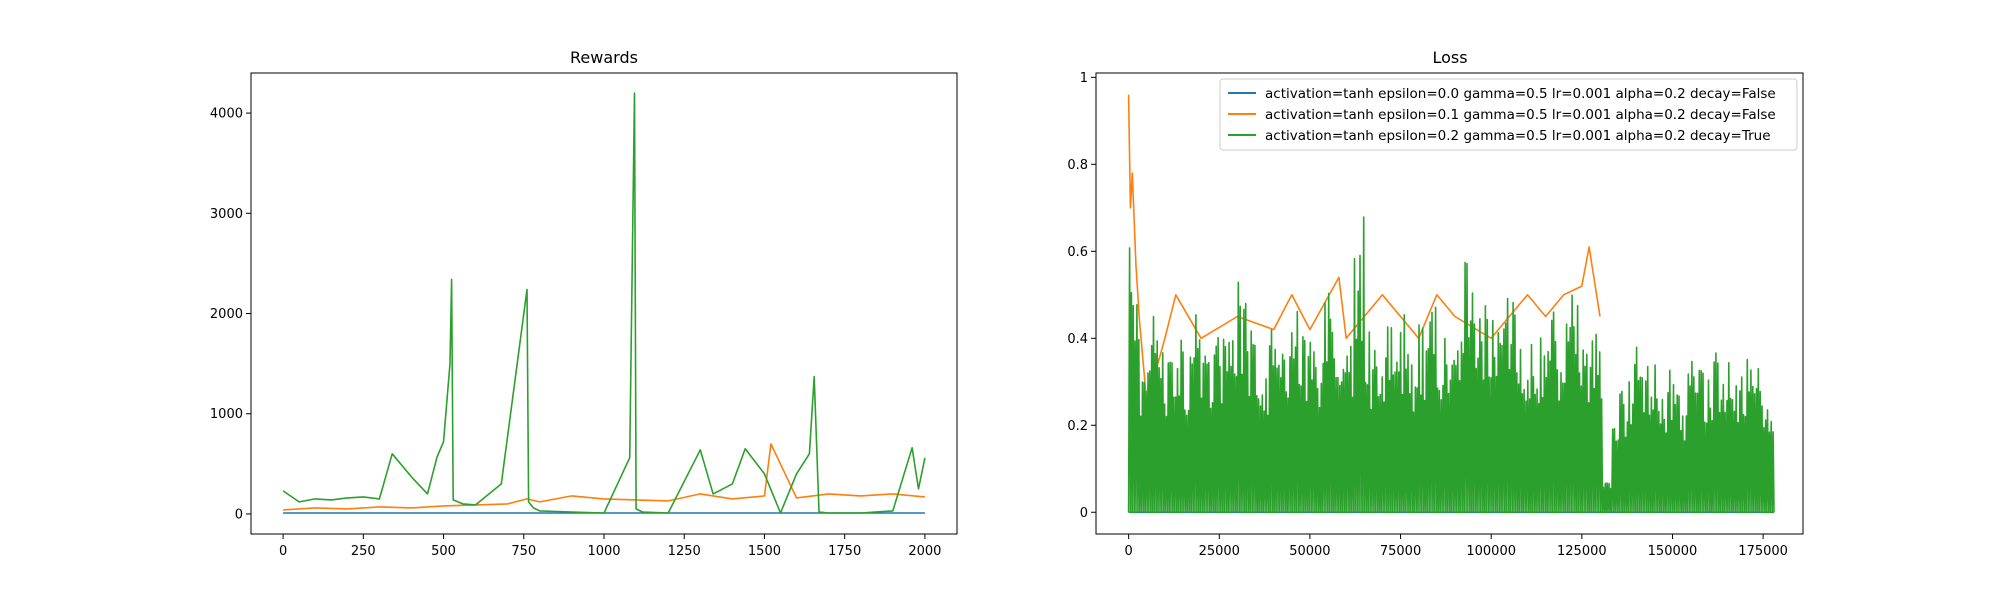 The width and height of the screenshot is (2000, 600). I want to click on y-tick-label: 2000, so click(226, 314).